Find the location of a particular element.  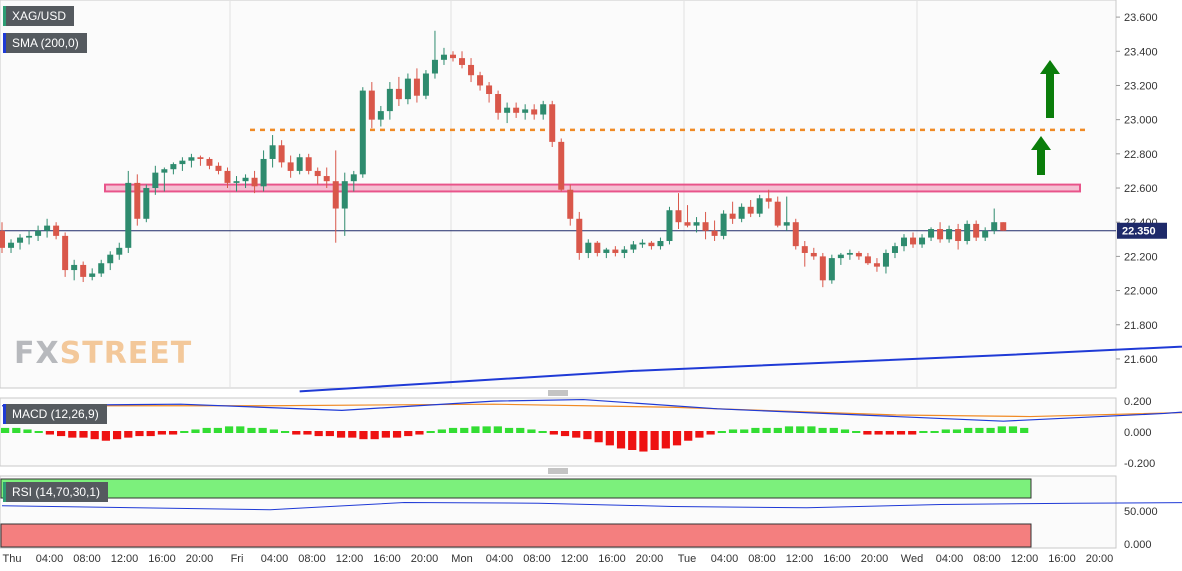

y-tick-label: 21.600 is located at coordinates (1141, 360).